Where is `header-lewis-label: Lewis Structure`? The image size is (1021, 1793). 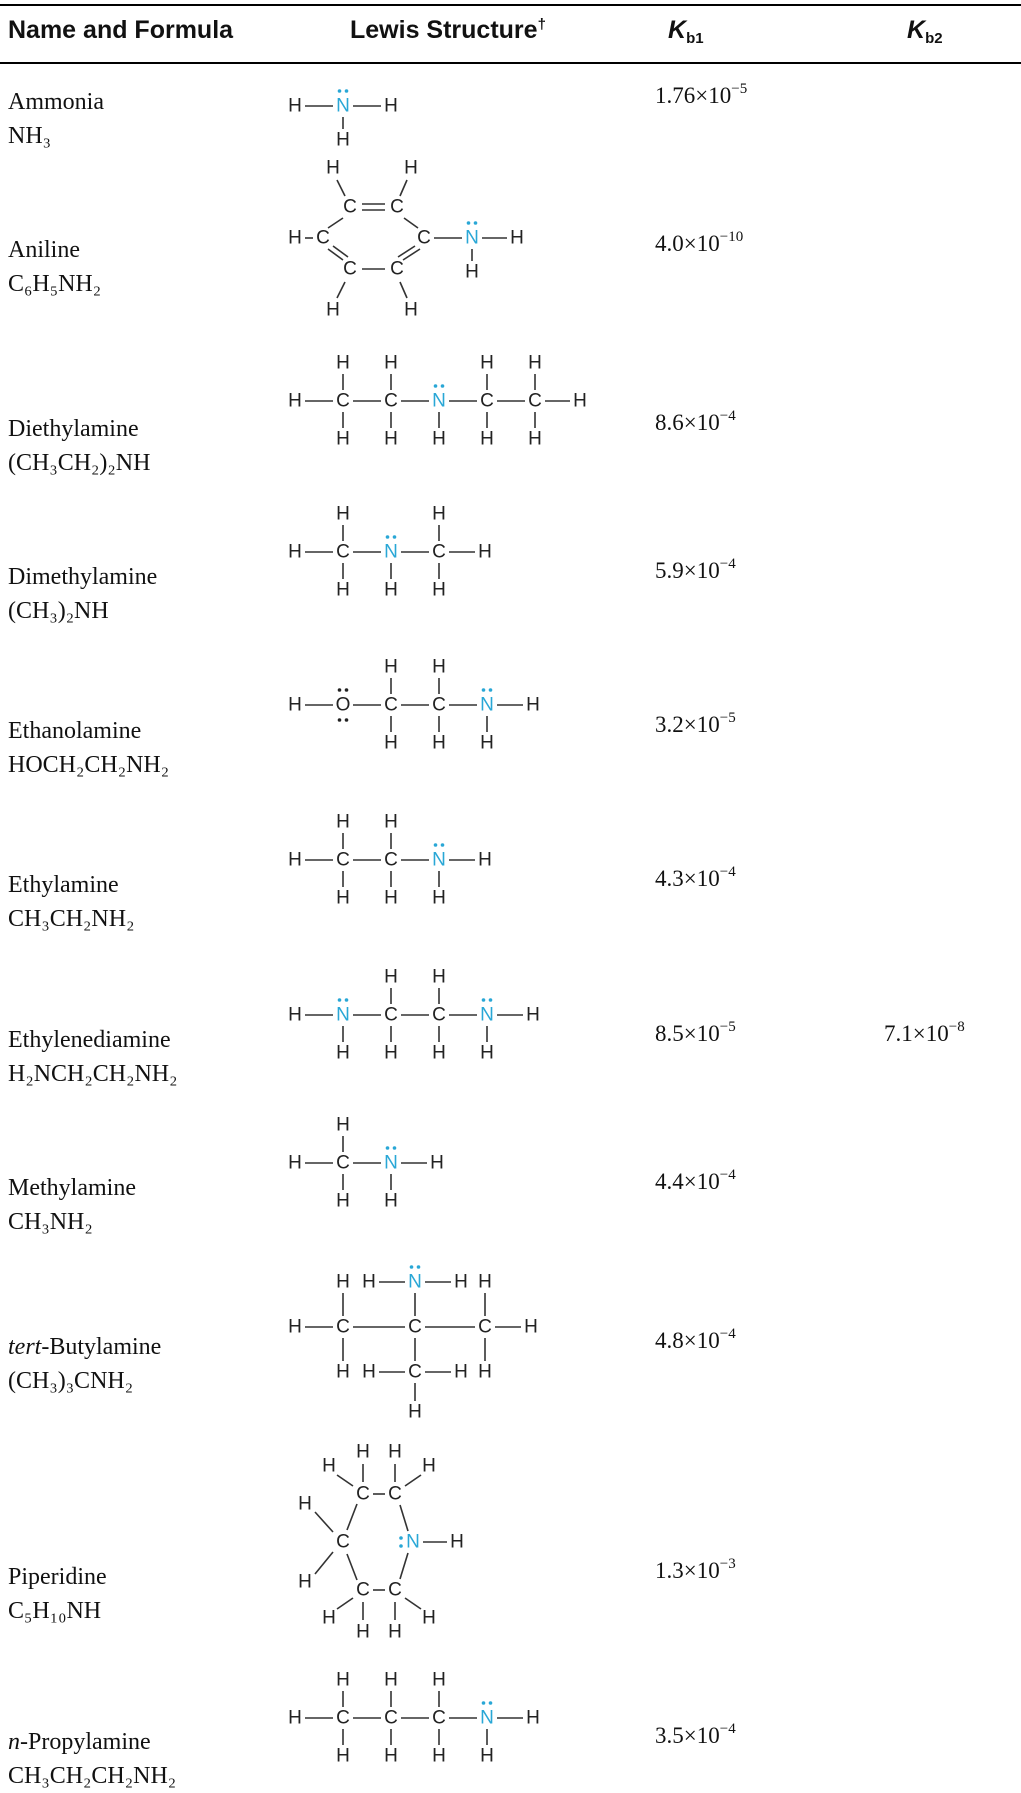 header-lewis-label: Lewis Structure is located at coordinates (444, 30).